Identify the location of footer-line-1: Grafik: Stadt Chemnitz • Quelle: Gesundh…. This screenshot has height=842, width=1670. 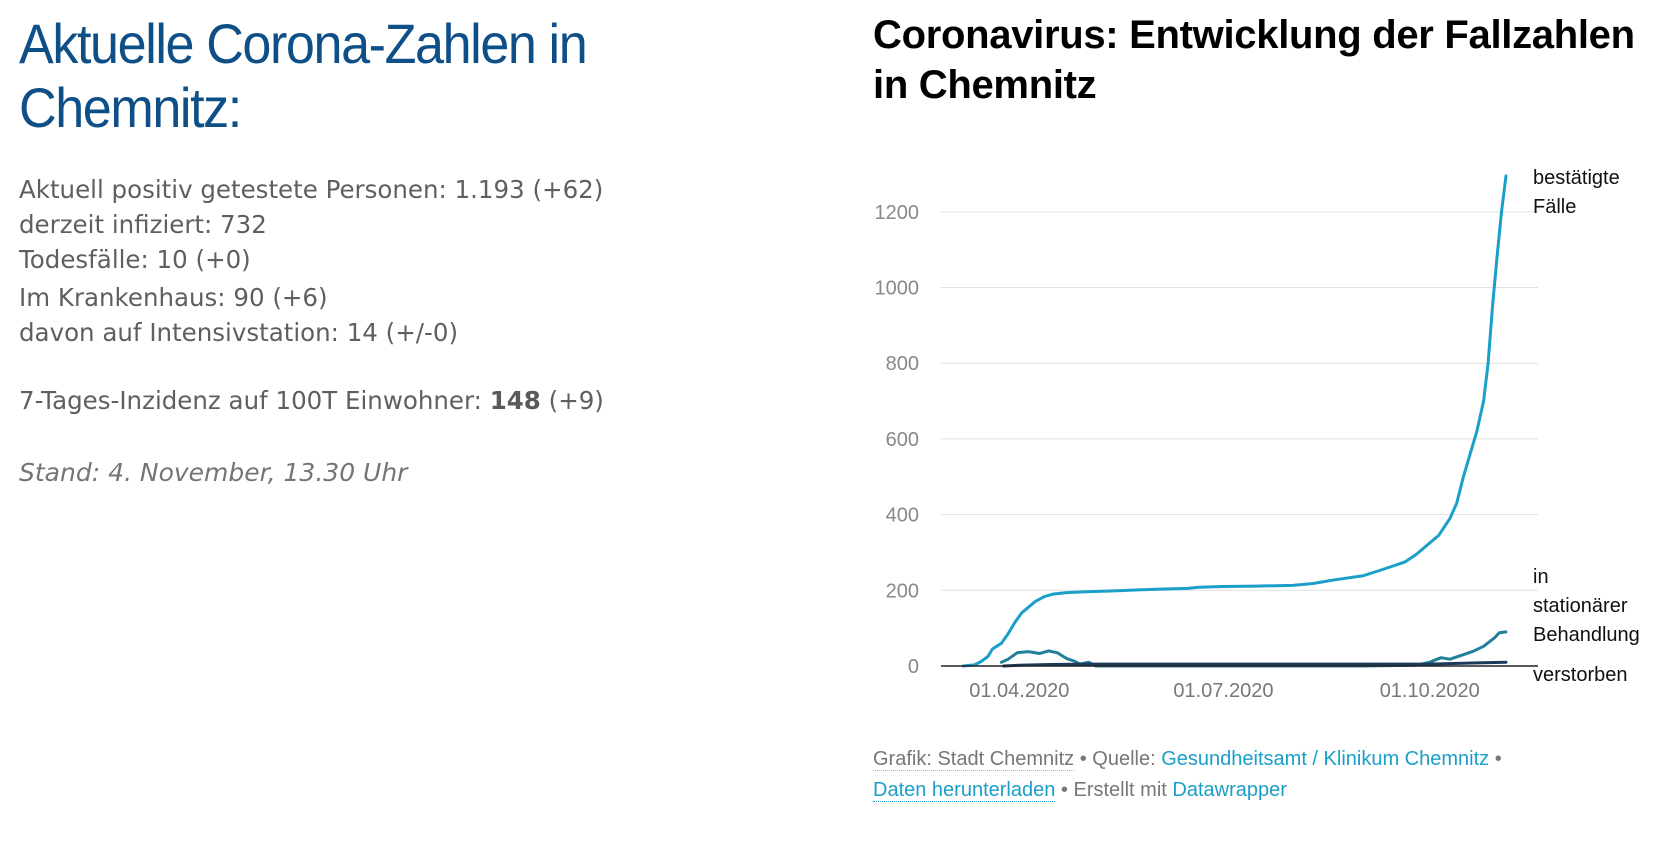
(1187, 759).